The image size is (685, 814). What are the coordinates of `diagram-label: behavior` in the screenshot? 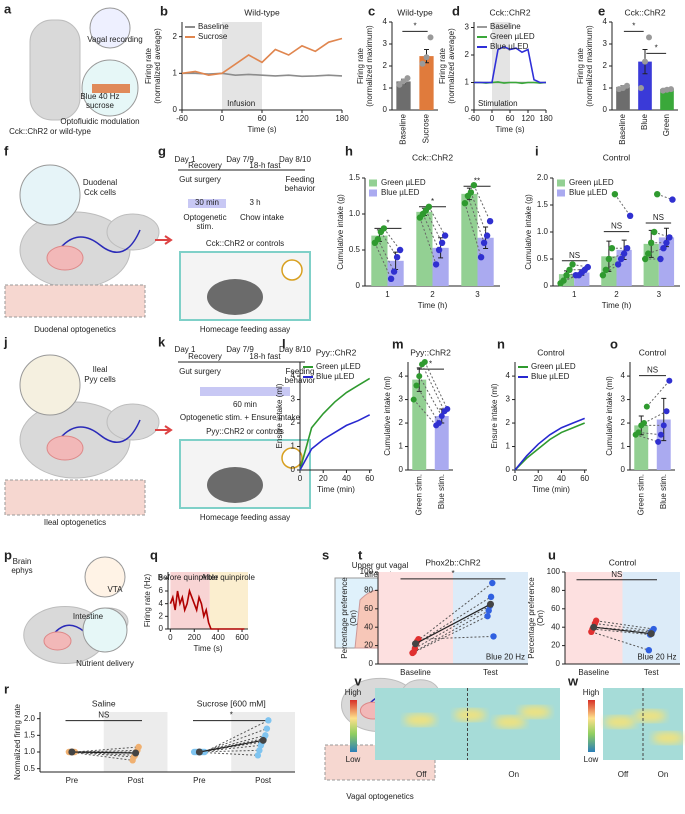 It's located at (300, 188).